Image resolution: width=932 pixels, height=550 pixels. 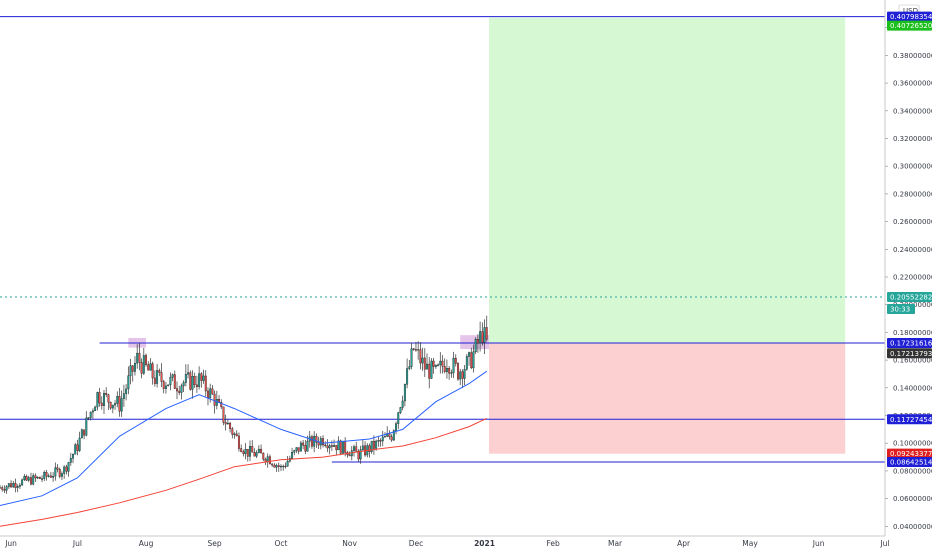 I want to click on price-tag-label: 0.40798354, so click(x=911, y=17).